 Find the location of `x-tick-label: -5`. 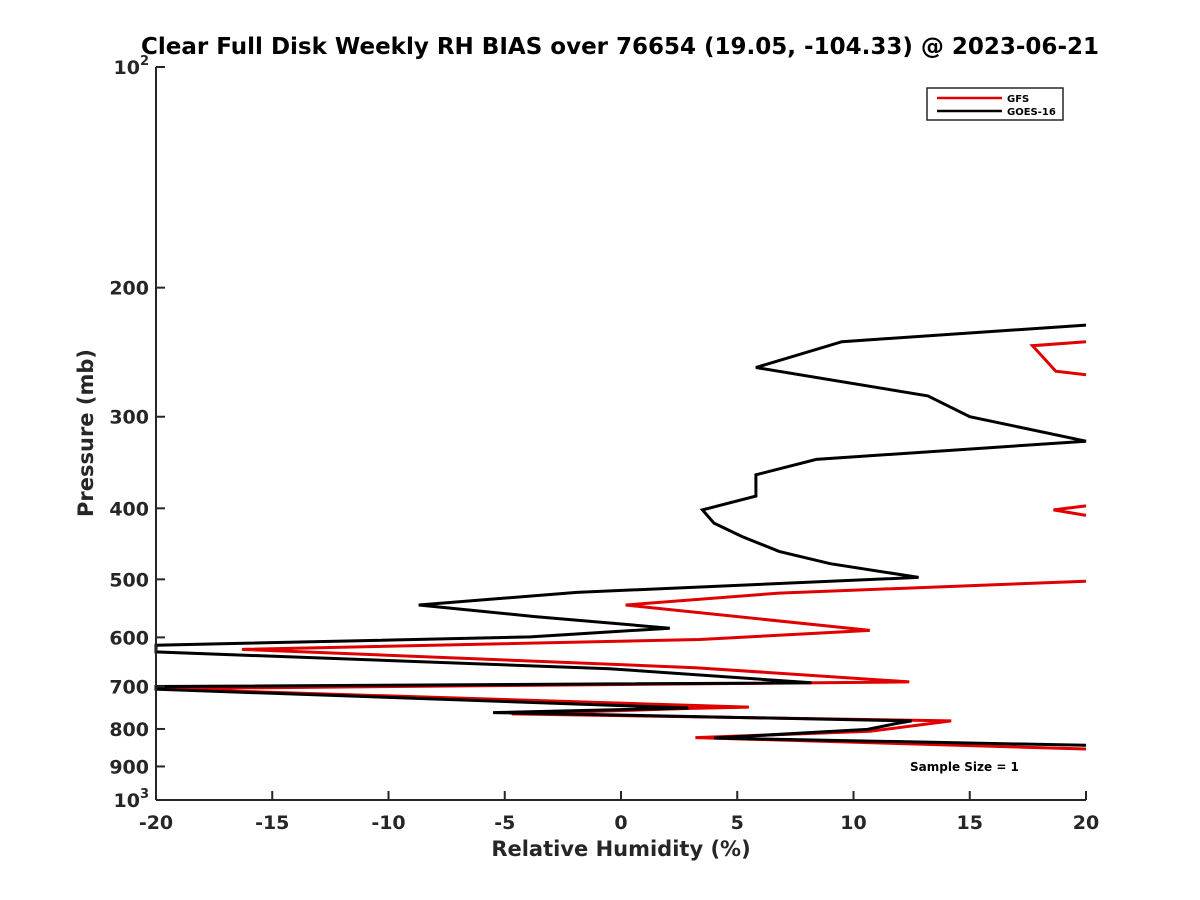

x-tick-label: -5 is located at coordinates (504, 823).